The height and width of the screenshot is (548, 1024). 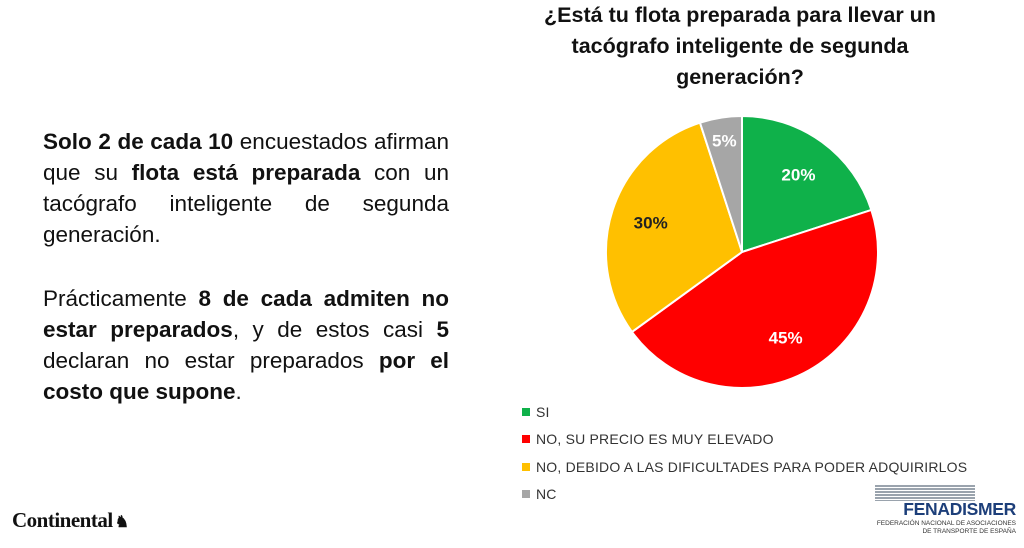 What do you see at coordinates (246, 376) in the screenshot?
I see `p2-run: por el costo que supone` at bounding box center [246, 376].